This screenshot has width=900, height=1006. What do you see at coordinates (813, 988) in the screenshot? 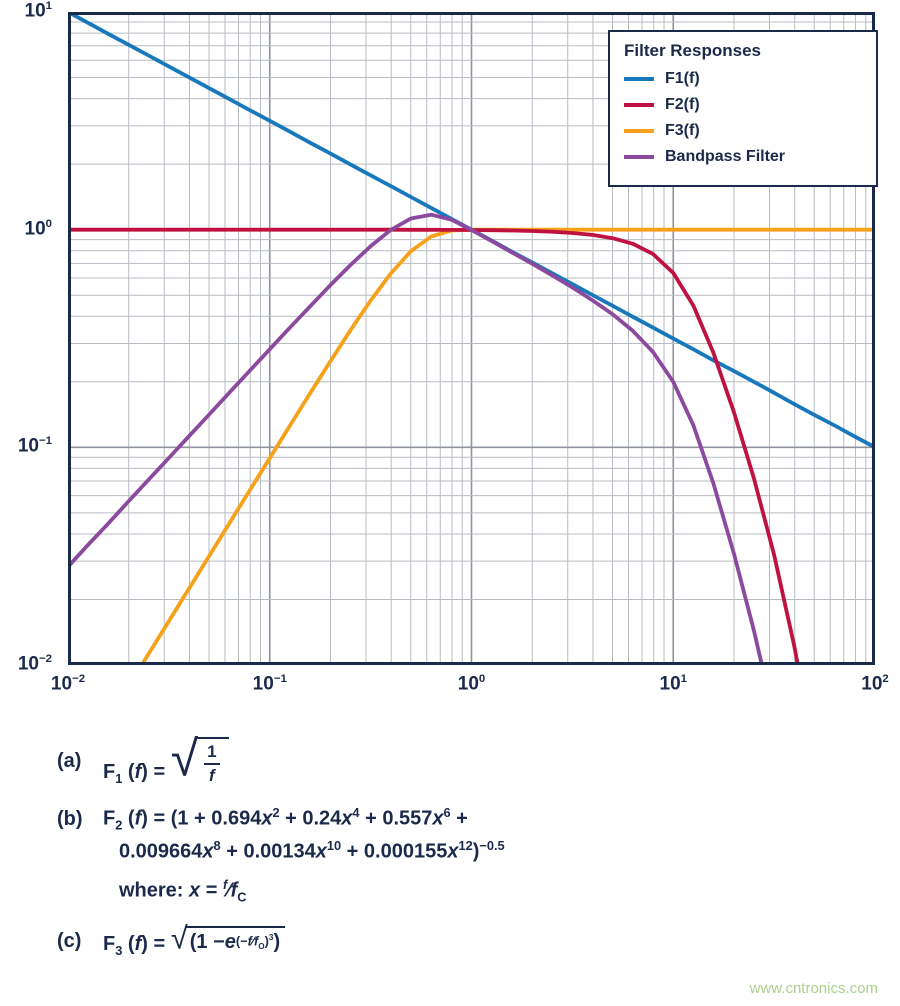
I see `watermark: www.cntronics.com` at bounding box center [813, 988].